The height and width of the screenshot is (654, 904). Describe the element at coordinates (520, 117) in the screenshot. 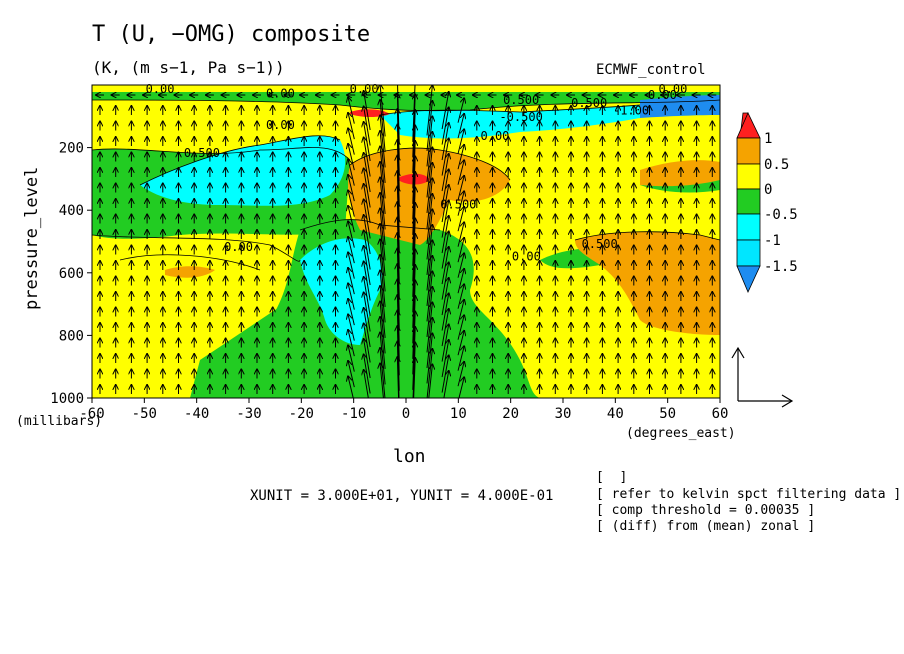

I see `contour-label: -0.500` at that location.